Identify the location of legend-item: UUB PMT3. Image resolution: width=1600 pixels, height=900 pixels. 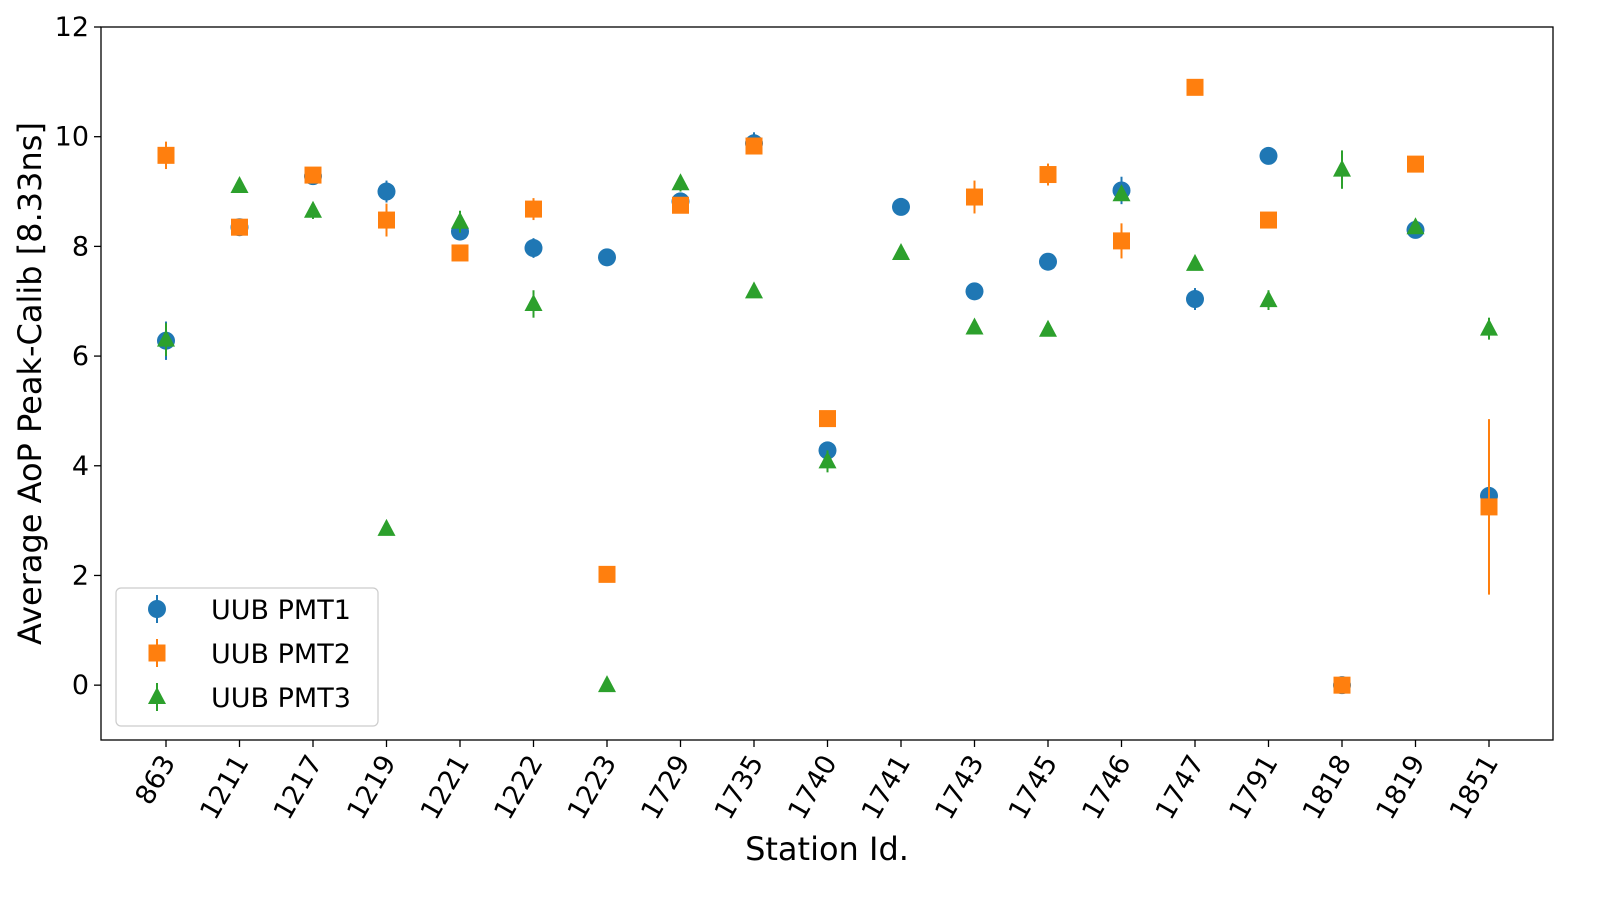
(249, 698).